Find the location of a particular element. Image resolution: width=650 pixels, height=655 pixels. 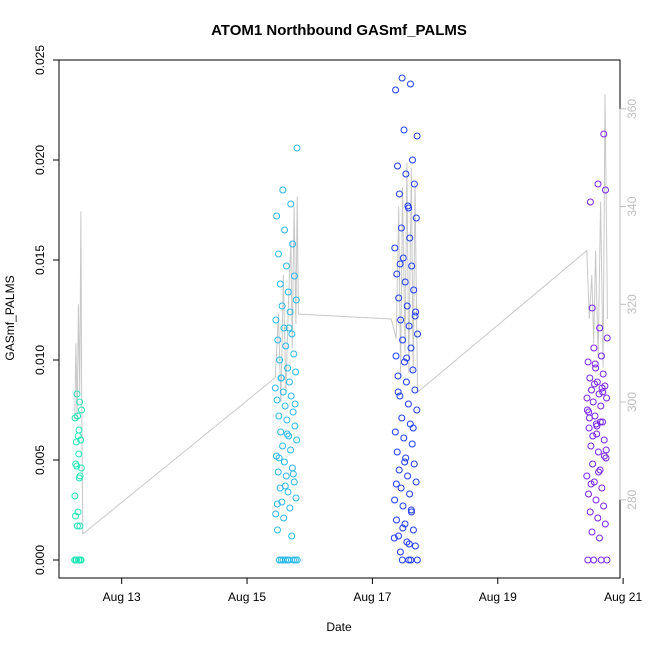

y-tick-label: 0.010 is located at coordinates (40, 360).